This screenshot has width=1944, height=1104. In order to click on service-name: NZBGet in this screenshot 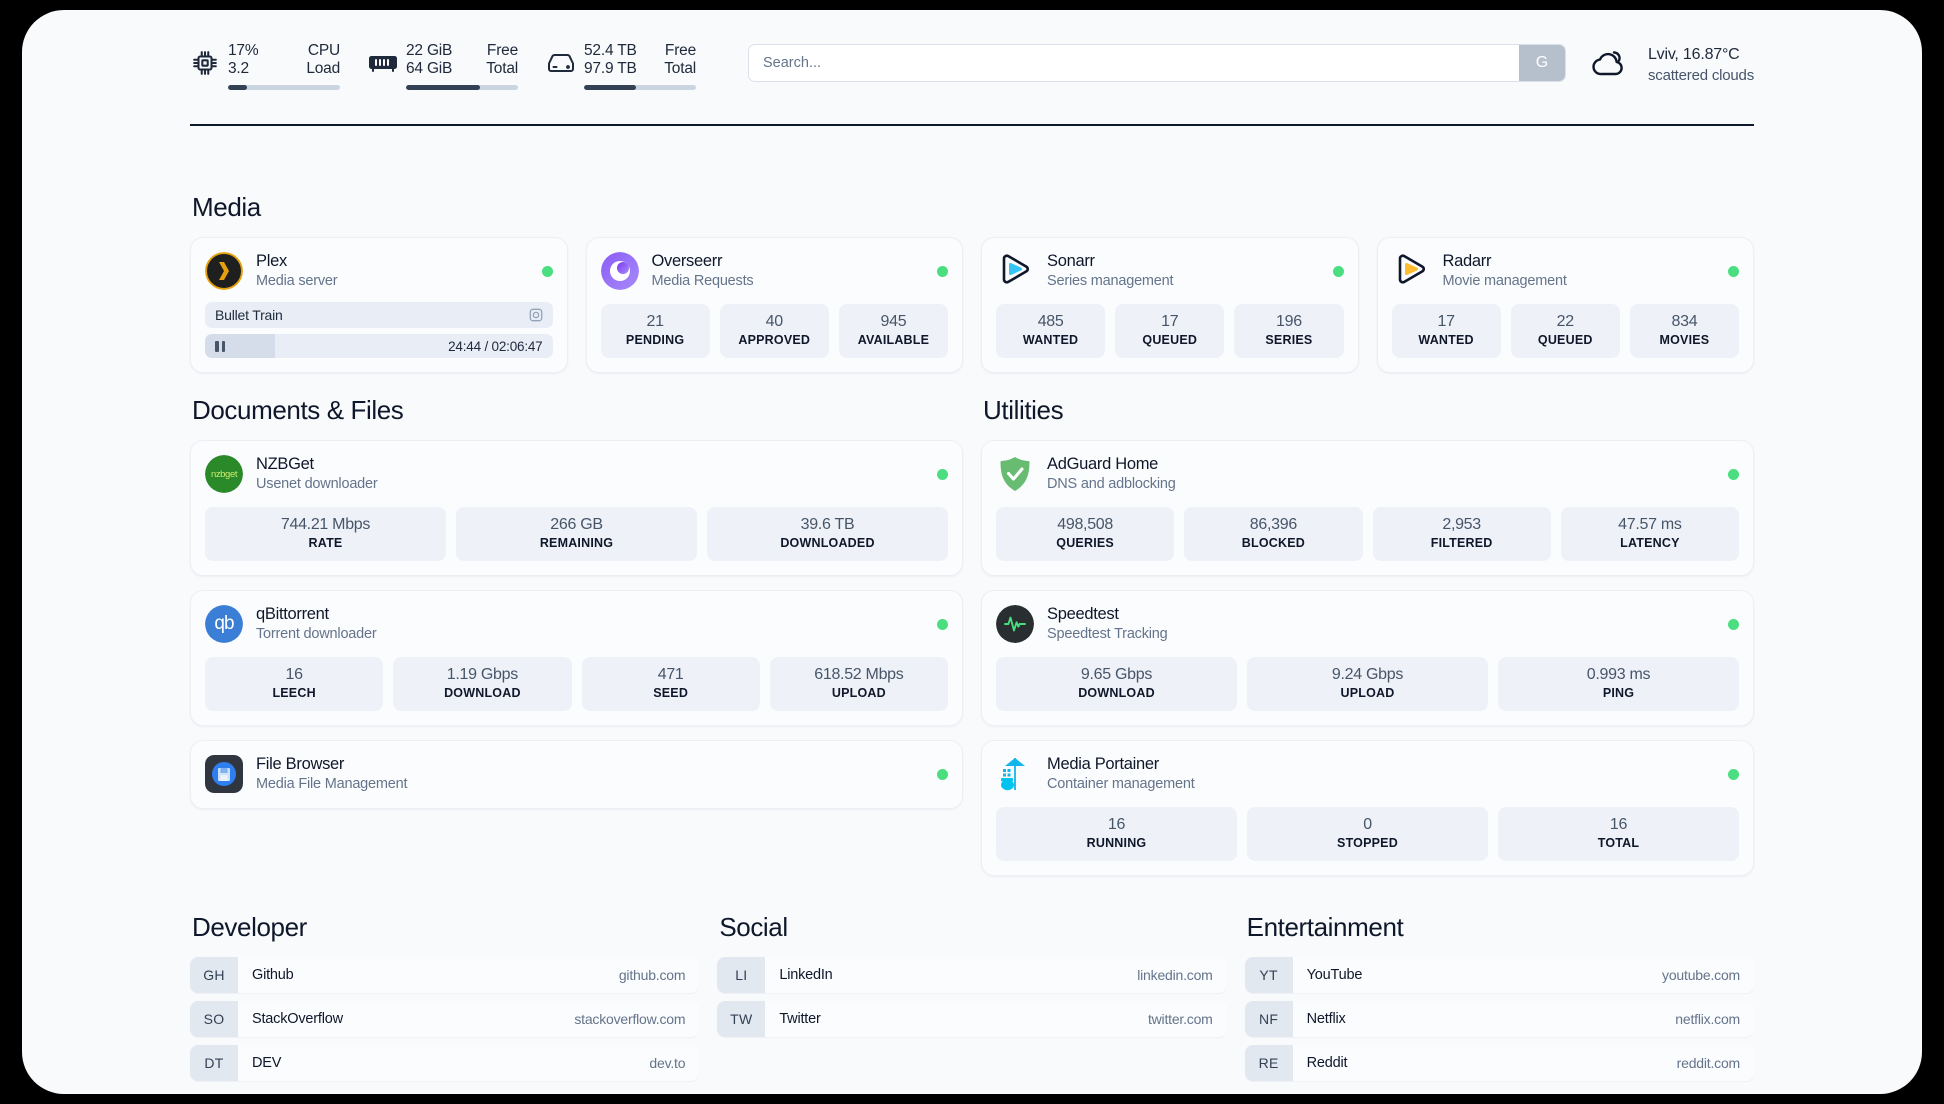, I will do `click(285, 464)`.